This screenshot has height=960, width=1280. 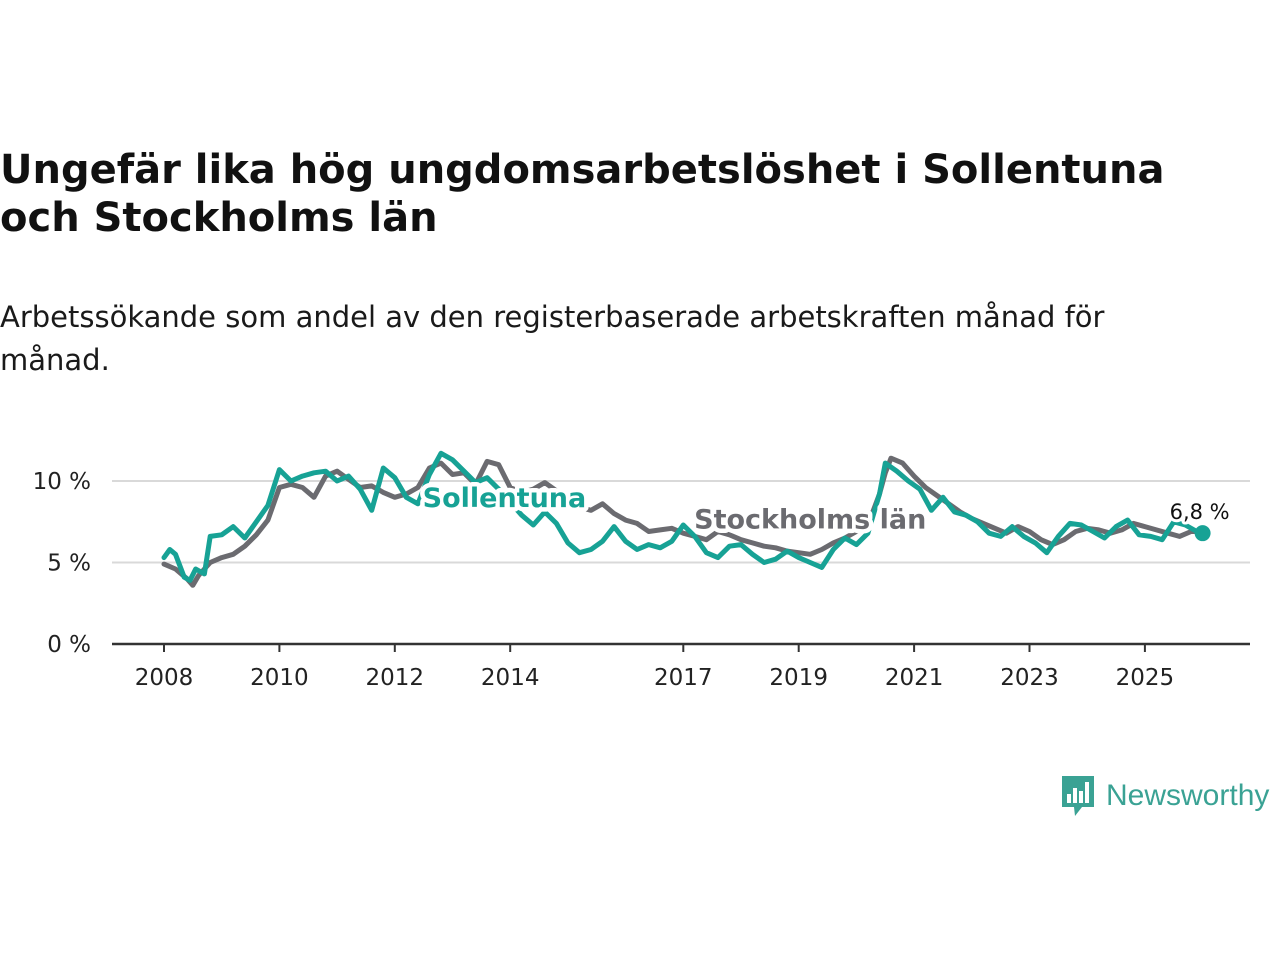 I want to click on series-label-halo-stockholms-län: Stockholms län, so click(x=810, y=519).